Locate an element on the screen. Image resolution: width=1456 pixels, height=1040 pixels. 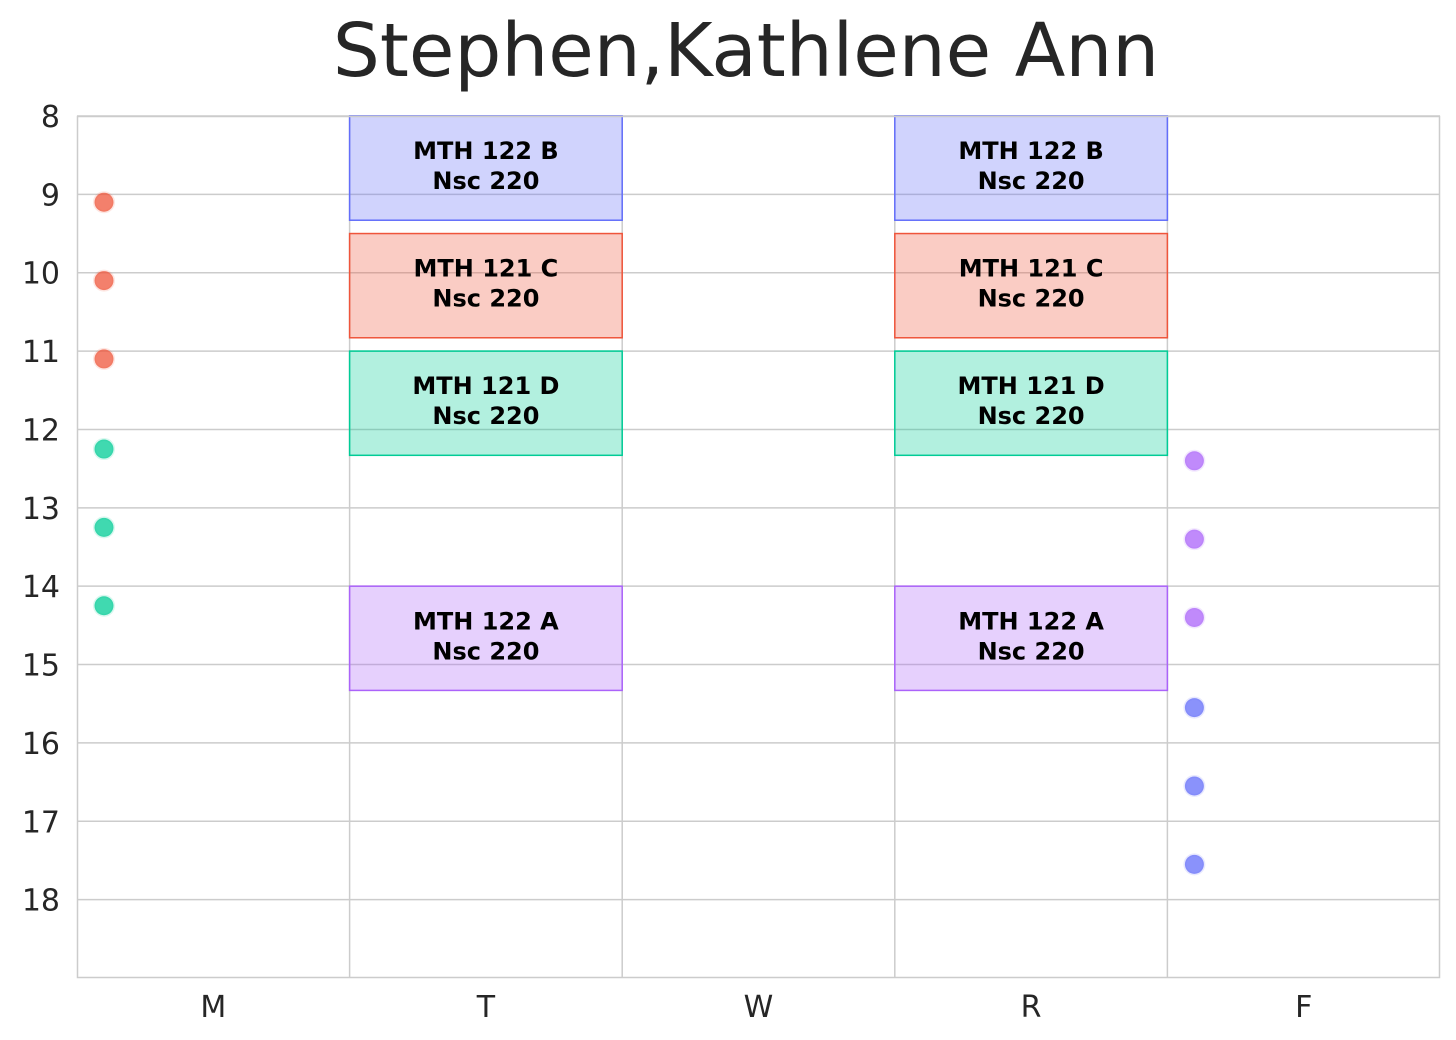
x-tick-label: R is located at coordinates (1031, 1007).